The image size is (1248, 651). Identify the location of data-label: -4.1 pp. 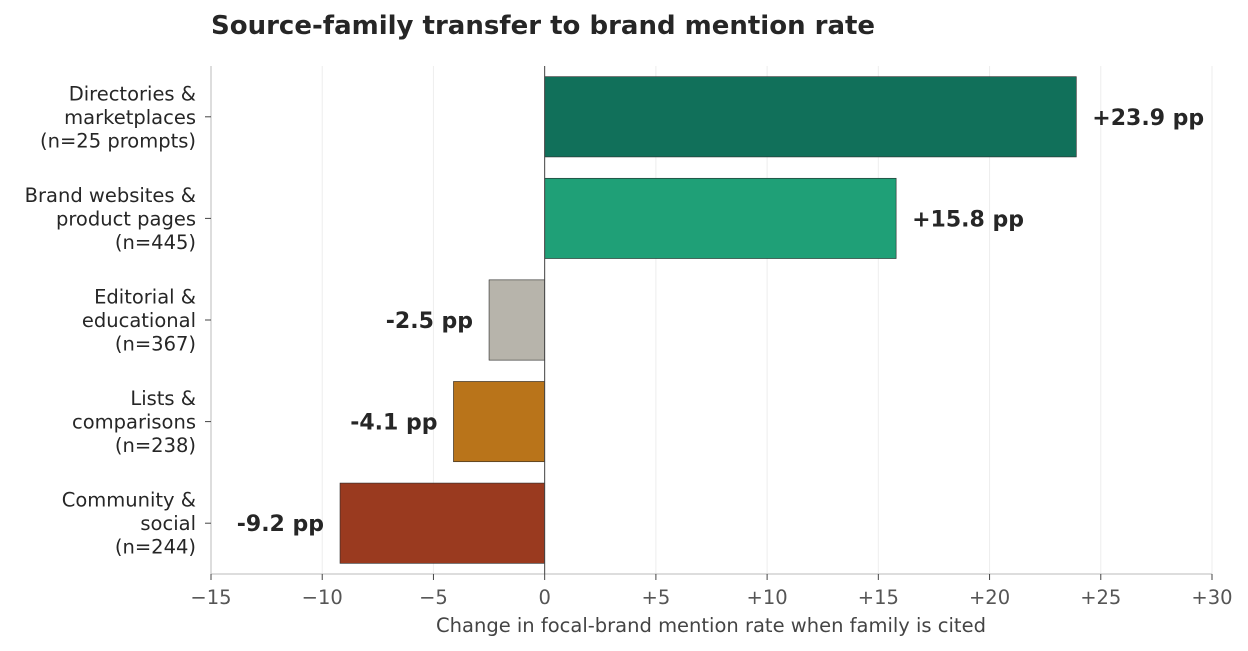
(393, 423).